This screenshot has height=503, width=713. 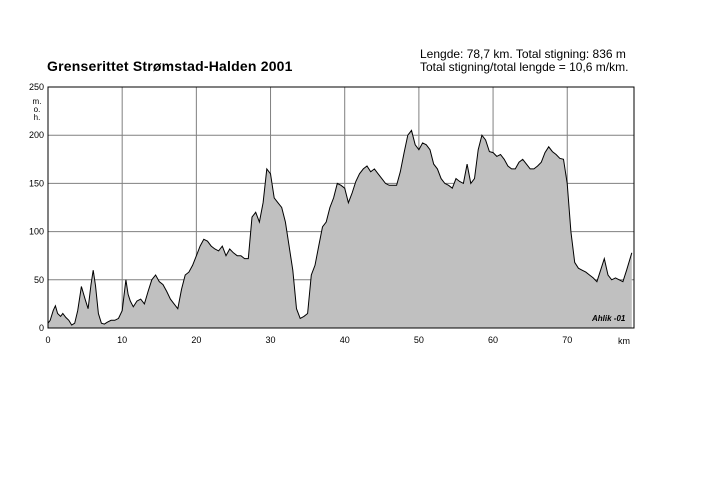 I want to click on x-tick-label: 60, so click(x=493, y=340).